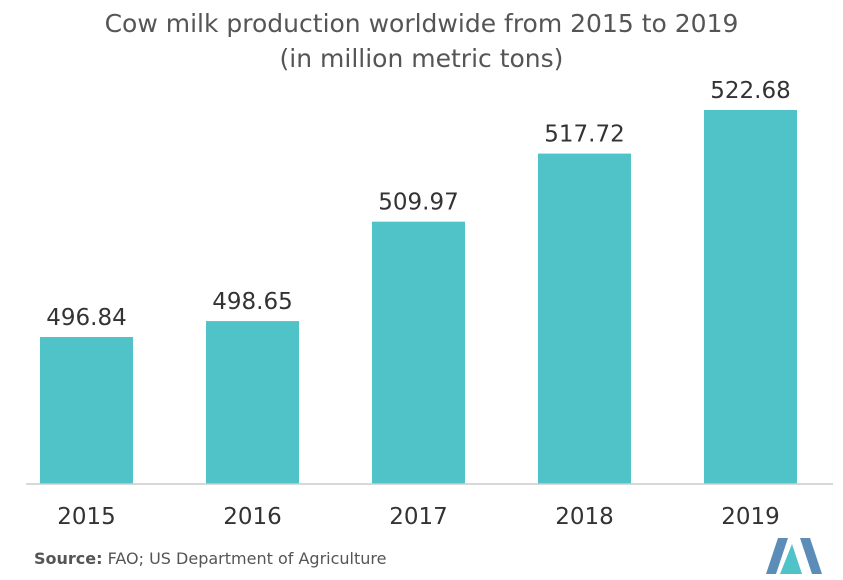 The width and height of the screenshot is (843, 580). What do you see at coordinates (750, 517) in the screenshot?
I see `x-tick-label-2019: 2019` at bounding box center [750, 517].